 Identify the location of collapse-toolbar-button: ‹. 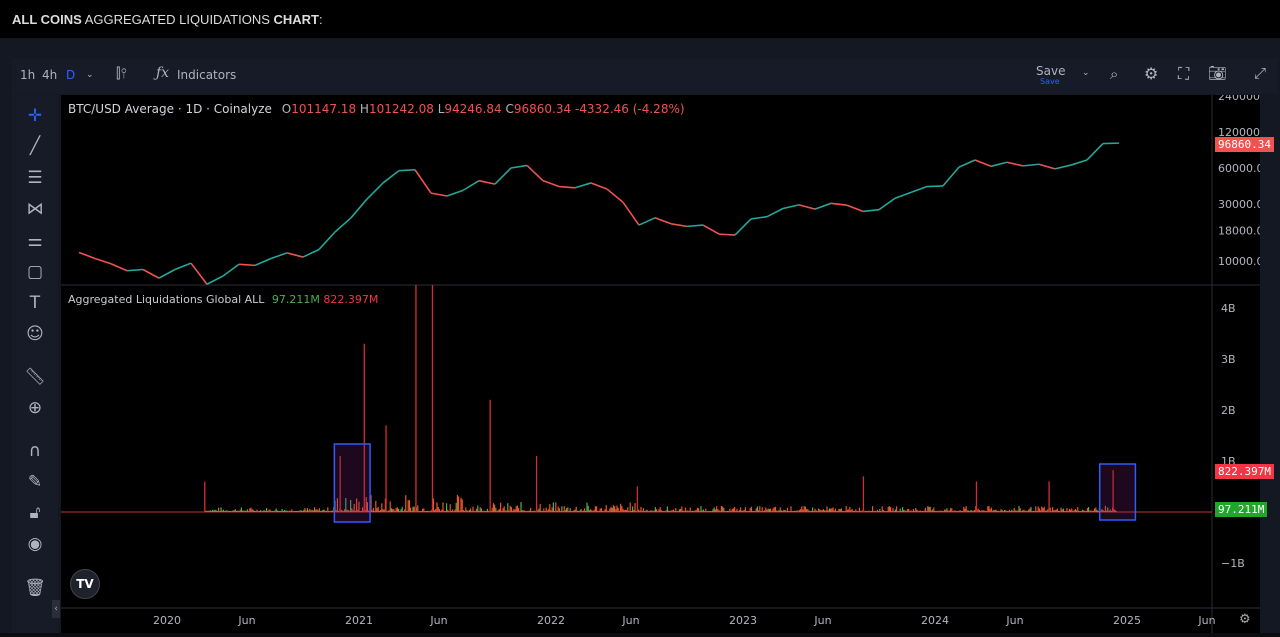
(56, 609).